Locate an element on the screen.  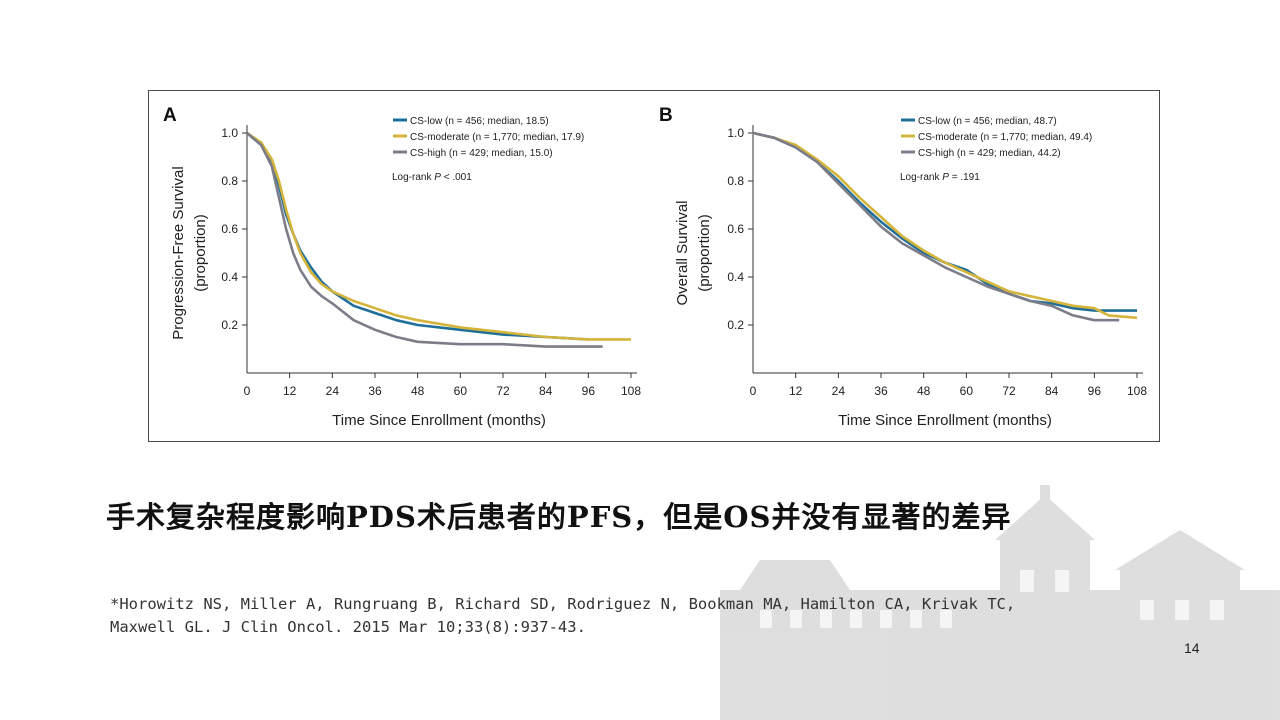
panel-b-x-tick-label: 60 is located at coordinates (967, 391).